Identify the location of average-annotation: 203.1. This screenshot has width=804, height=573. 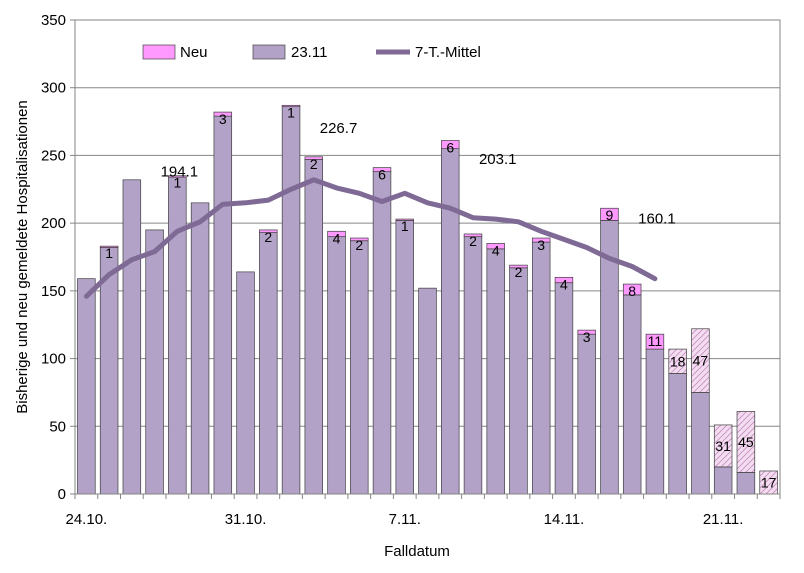
(498, 159).